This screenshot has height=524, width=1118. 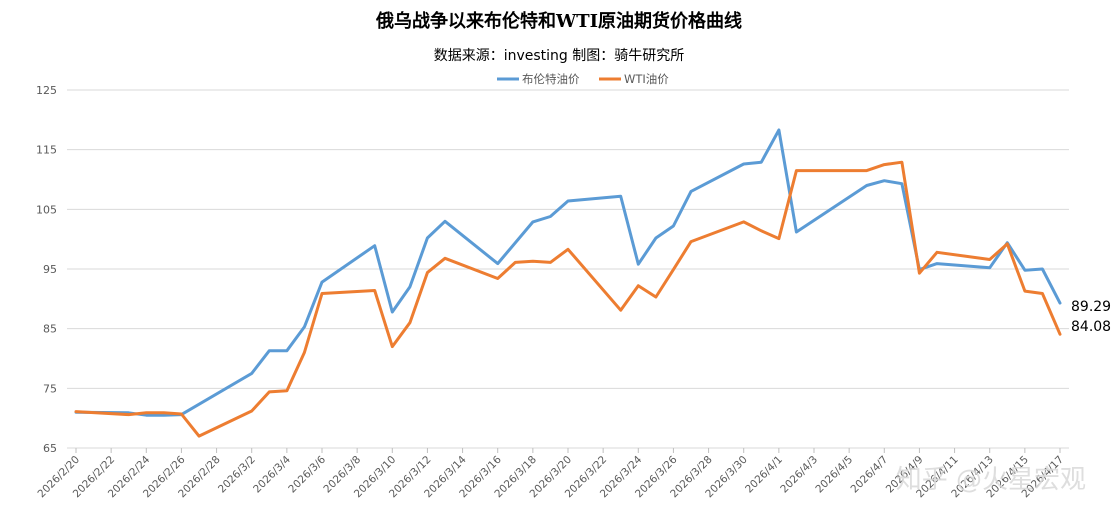 What do you see at coordinates (764, 475) in the screenshot?
I see `x-tick-label: 2026/4/1` at bounding box center [764, 475].